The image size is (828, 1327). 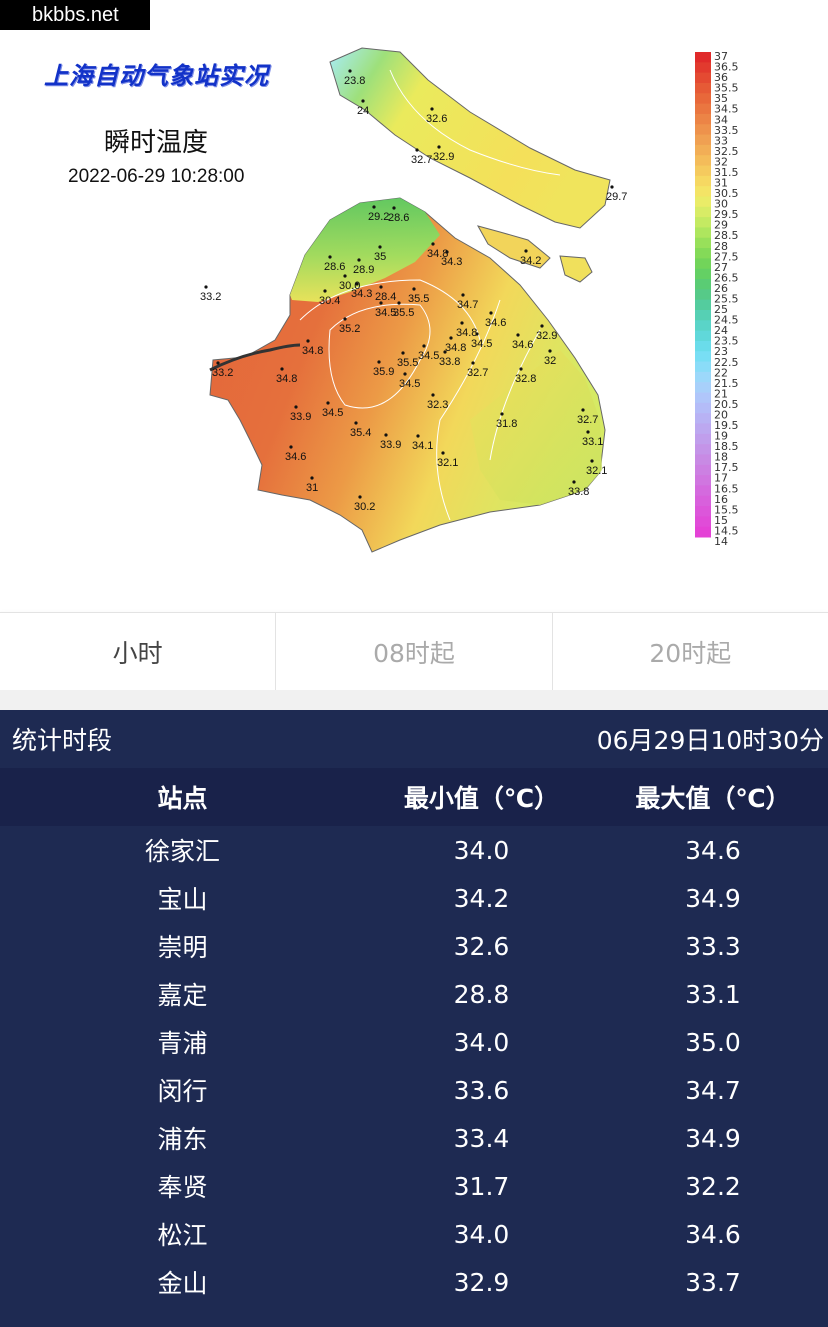 What do you see at coordinates (721, 414) in the screenshot?
I see `legend-tick-label: 20` at bounding box center [721, 414].